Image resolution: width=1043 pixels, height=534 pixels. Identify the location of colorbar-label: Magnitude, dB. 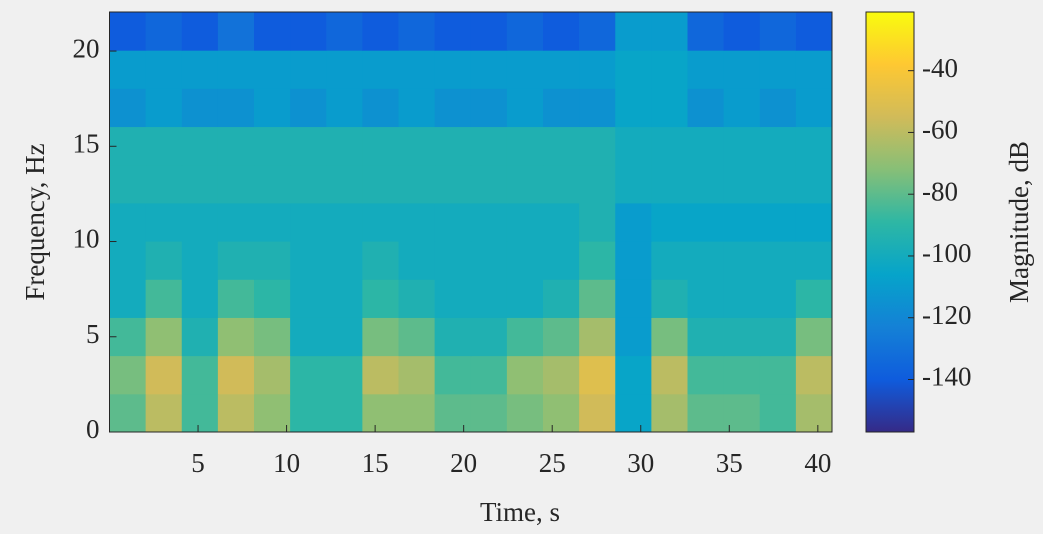
(1019, 222).